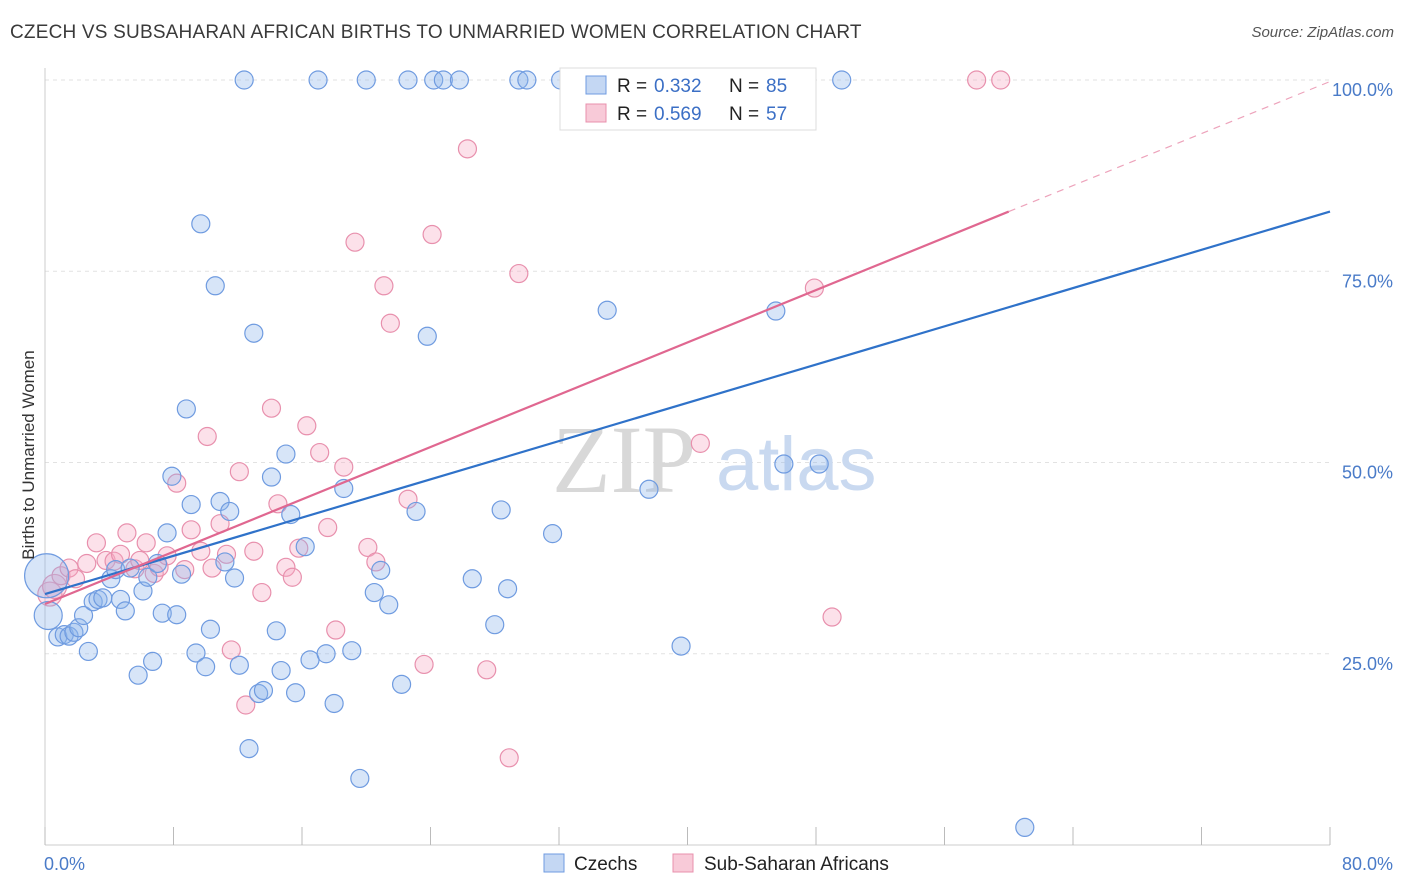  What do you see at coordinates (678, 86) in the screenshot?
I see `legend-czechs-r-value: 0.332` at bounding box center [678, 86].